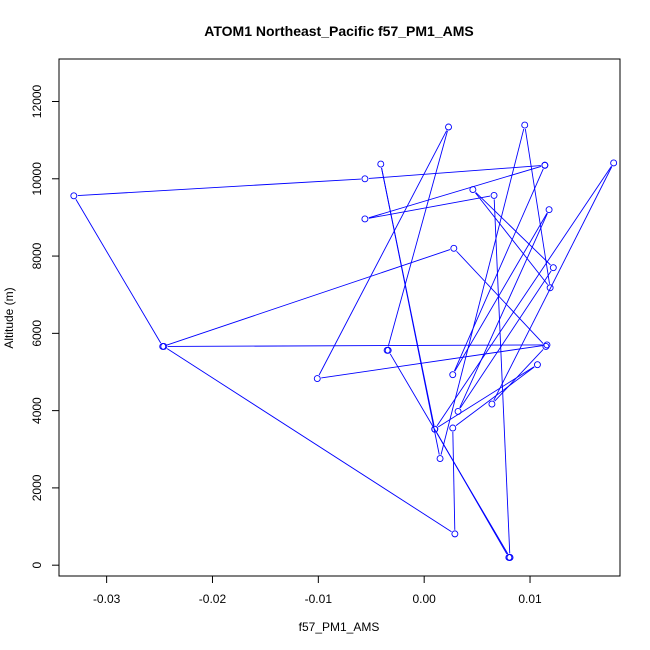  Describe the element at coordinates (317, 590) in the screenshot. I see `x-axis: -0.03 -0.02 -0.01 0.00 0.01` at that location.